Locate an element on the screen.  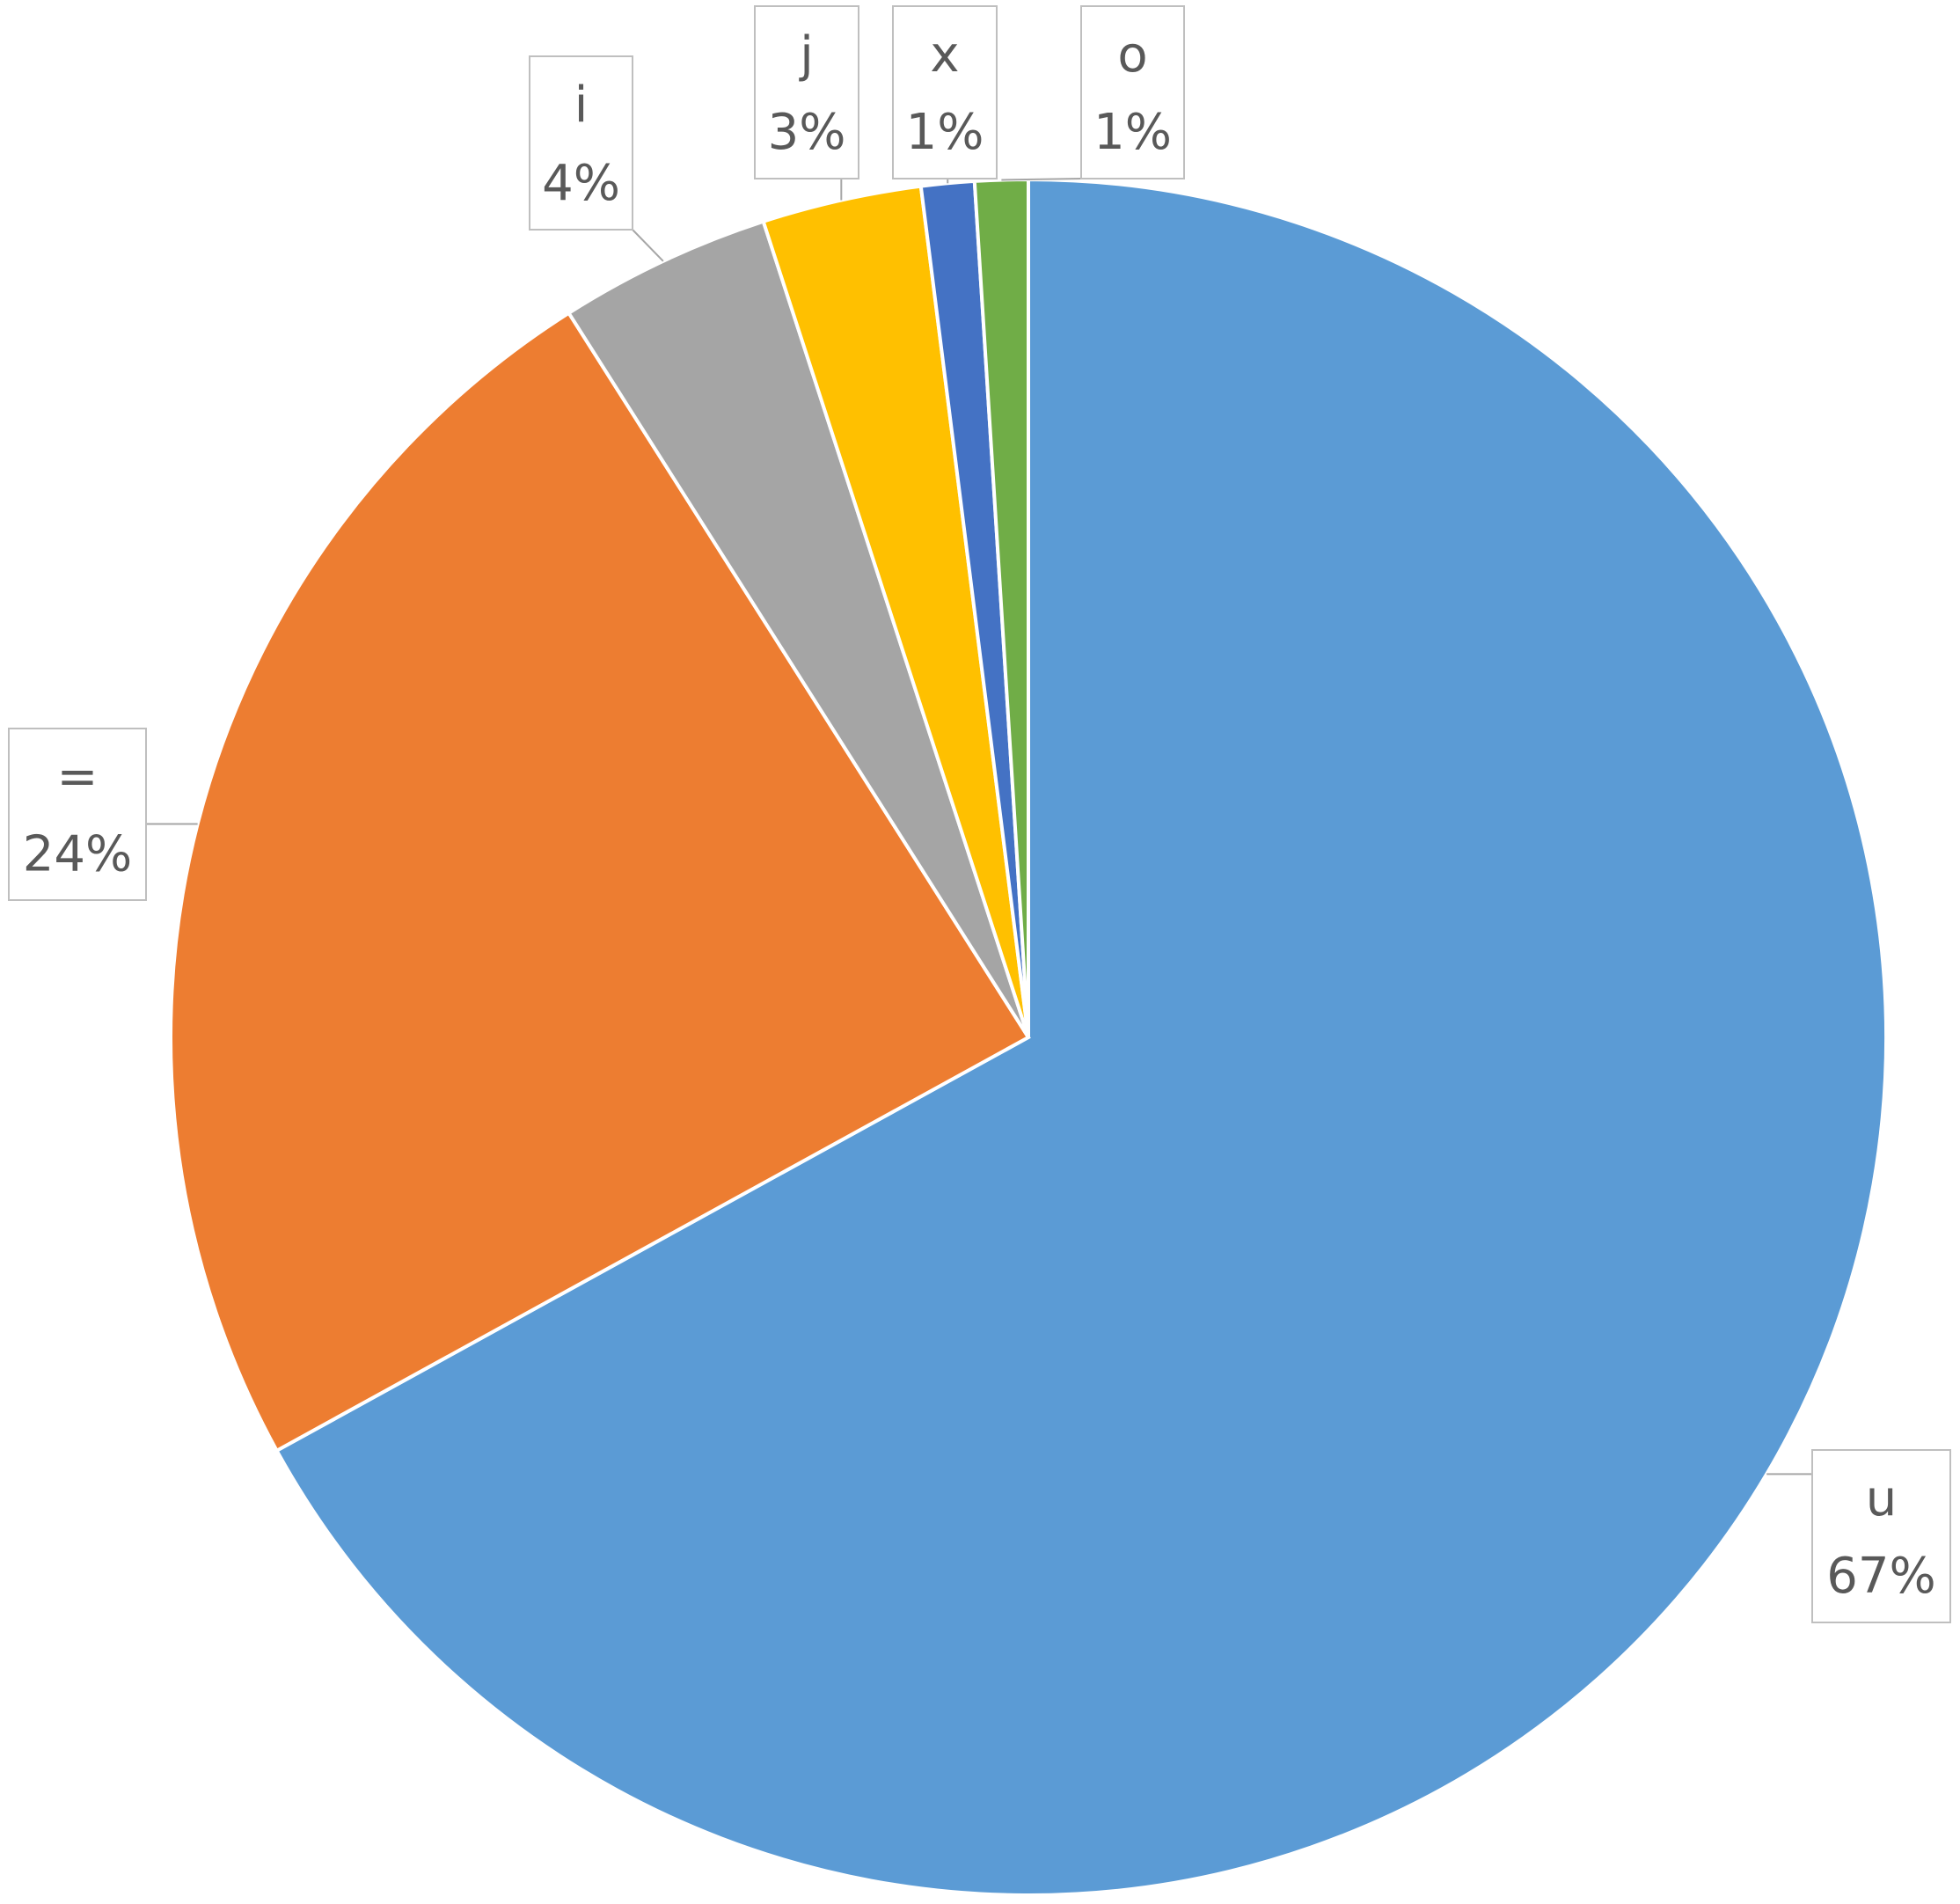
slice-label: x is located at coordinates (945, 55).